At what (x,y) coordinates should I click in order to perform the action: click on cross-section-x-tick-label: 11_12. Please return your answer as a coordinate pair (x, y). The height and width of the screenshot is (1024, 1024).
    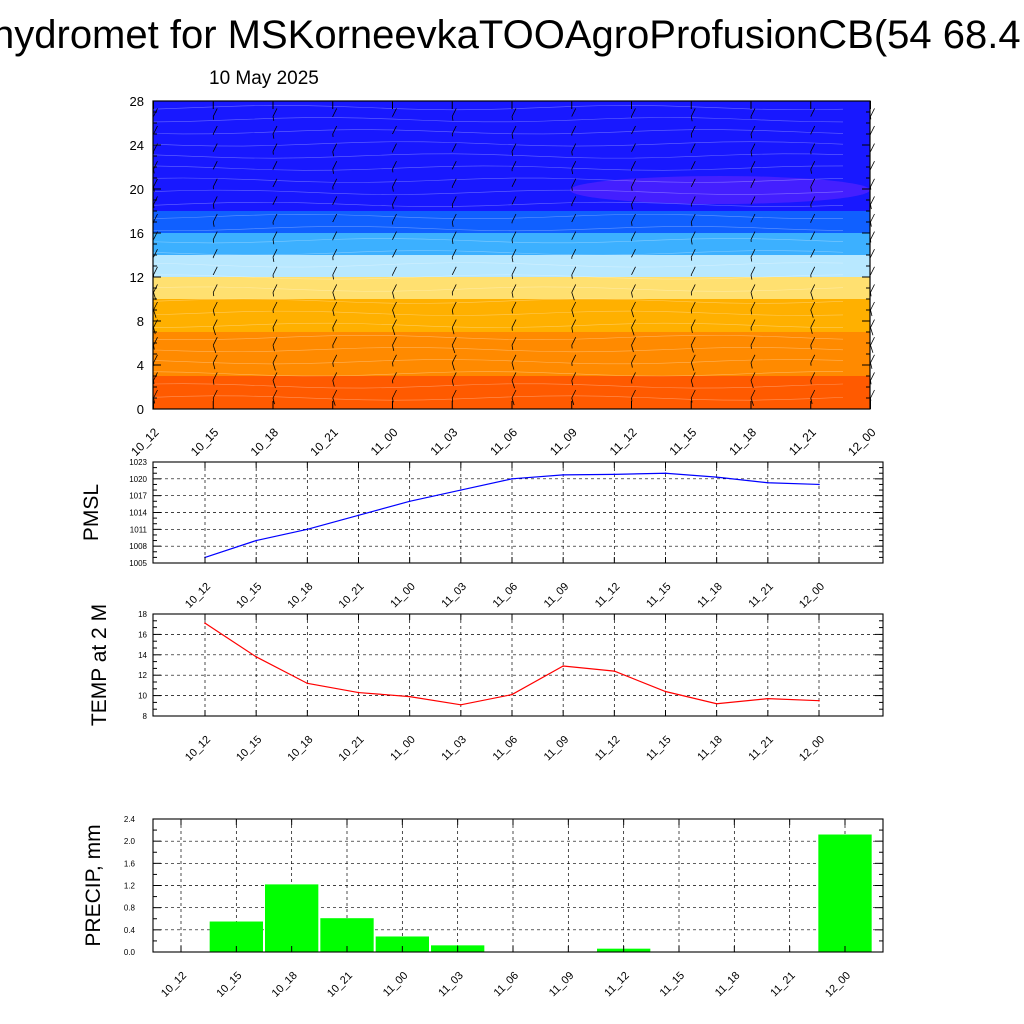
    Looking at the image, I should click on (623, 441).